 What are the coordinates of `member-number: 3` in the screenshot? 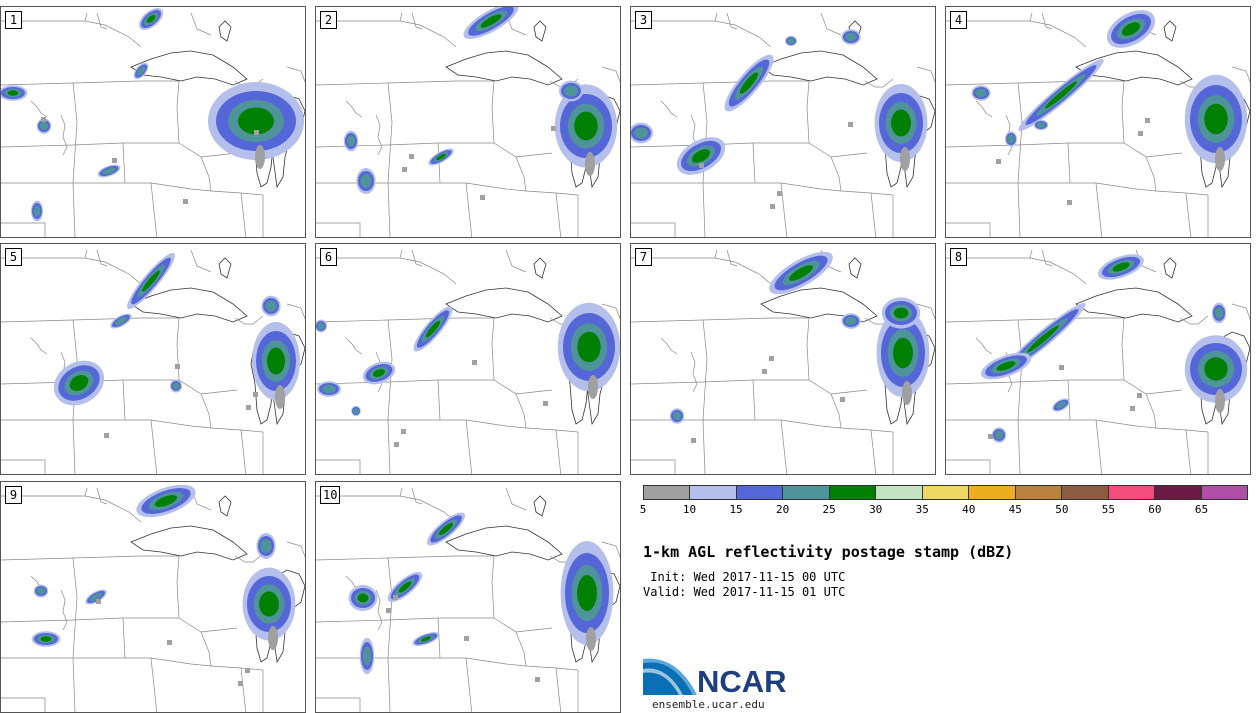 It's located at (643, 20).